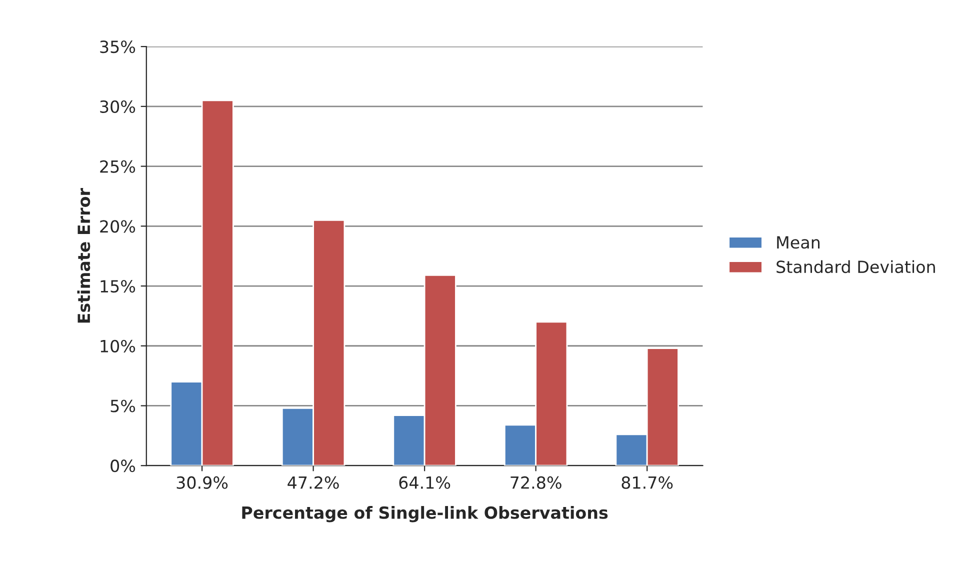  I want to click on y-tick-label: 35%, so click(118, 47).